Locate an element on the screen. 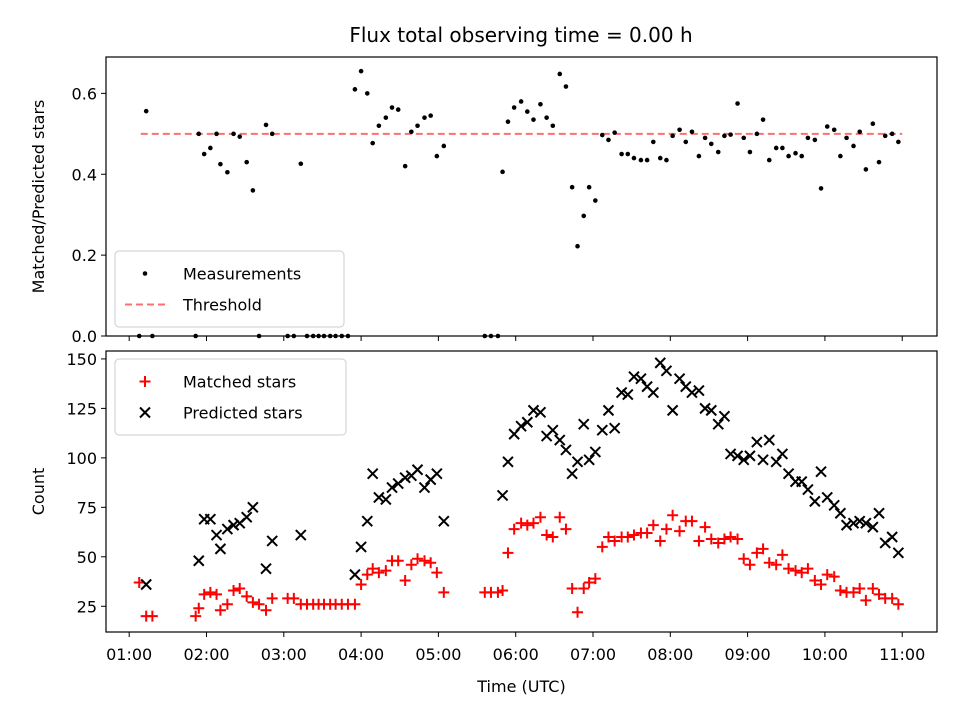 The image size is (960, 720). ratio-y-tick-label: 0.4 is located at coordinates (84, 174).